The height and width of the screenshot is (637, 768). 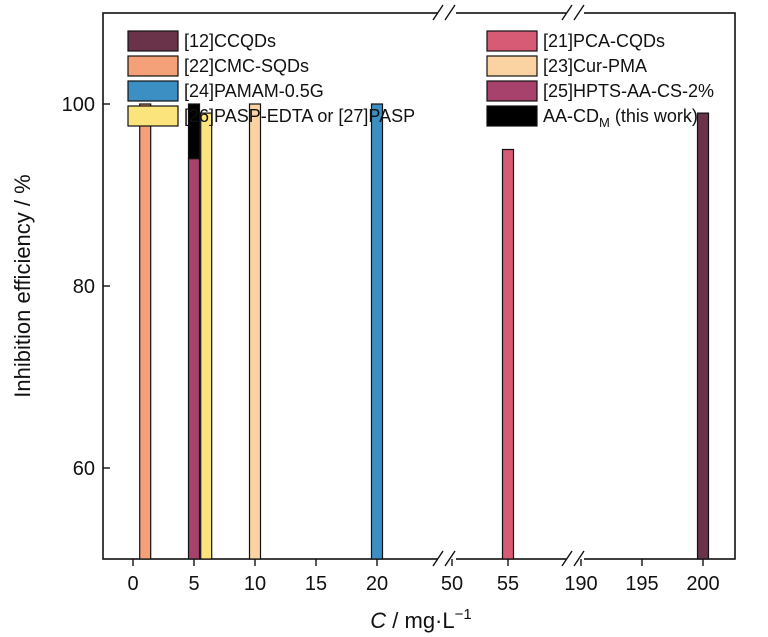 What do you see at coordinates (641, 584) in the screenshot?
I see `x-tick-label: 195` at bounding box center [641, 584].